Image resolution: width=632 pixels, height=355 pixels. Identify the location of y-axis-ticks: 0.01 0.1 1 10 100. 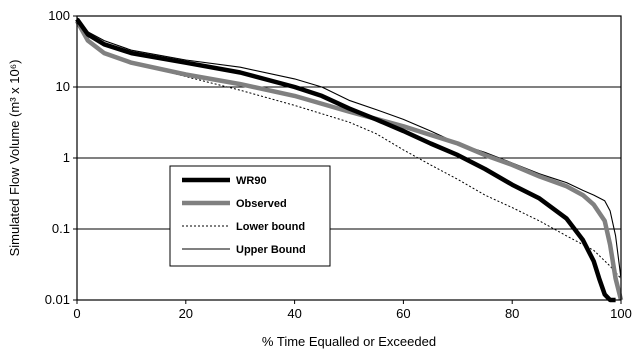
(61, 157).